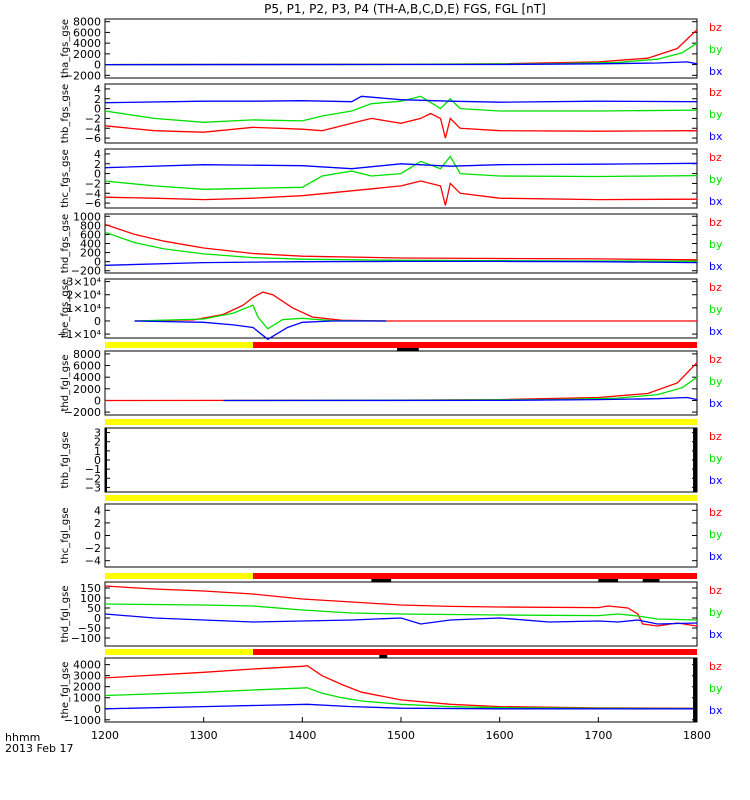  What do you see at coordinates (97, 451) in the screenshot?
I see `y-tick-label: 1` at bounding box center [97, 451].